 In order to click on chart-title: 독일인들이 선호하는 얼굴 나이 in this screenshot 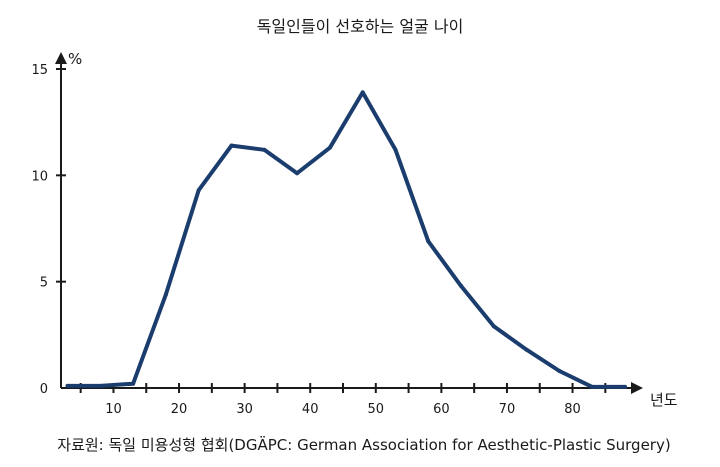, I will do `click(360, 26)`.